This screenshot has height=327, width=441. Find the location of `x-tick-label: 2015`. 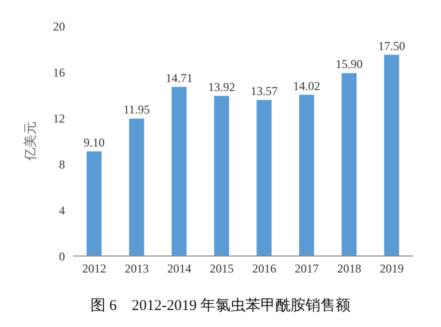

x-tick-label: 2015 is located at coordinates (222, 269).